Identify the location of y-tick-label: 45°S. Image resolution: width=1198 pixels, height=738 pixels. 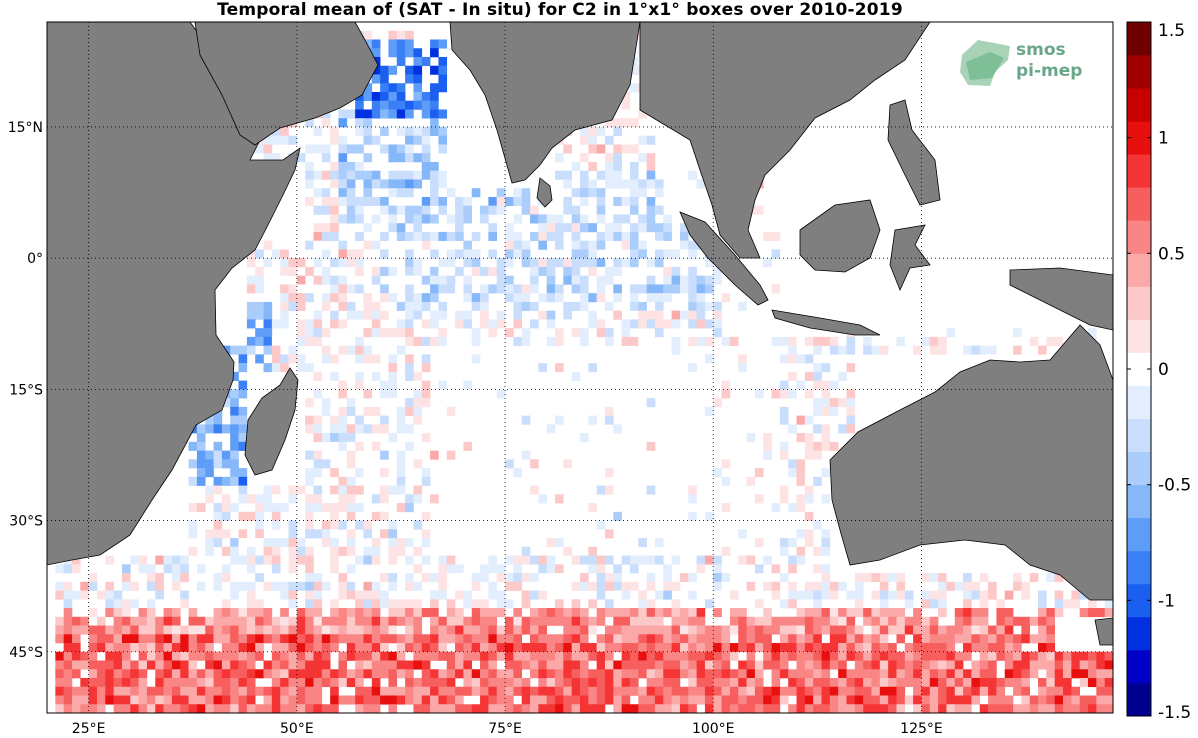
(26, 653).